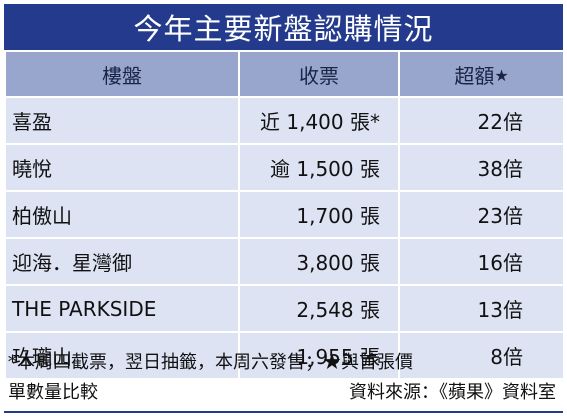 Image resolution: width=567 pixels, height=417 pixels. Describe the element at coordinates (319, 120) in the screenshot. I see `subscription-count: 近 1,400 張*` at that location.